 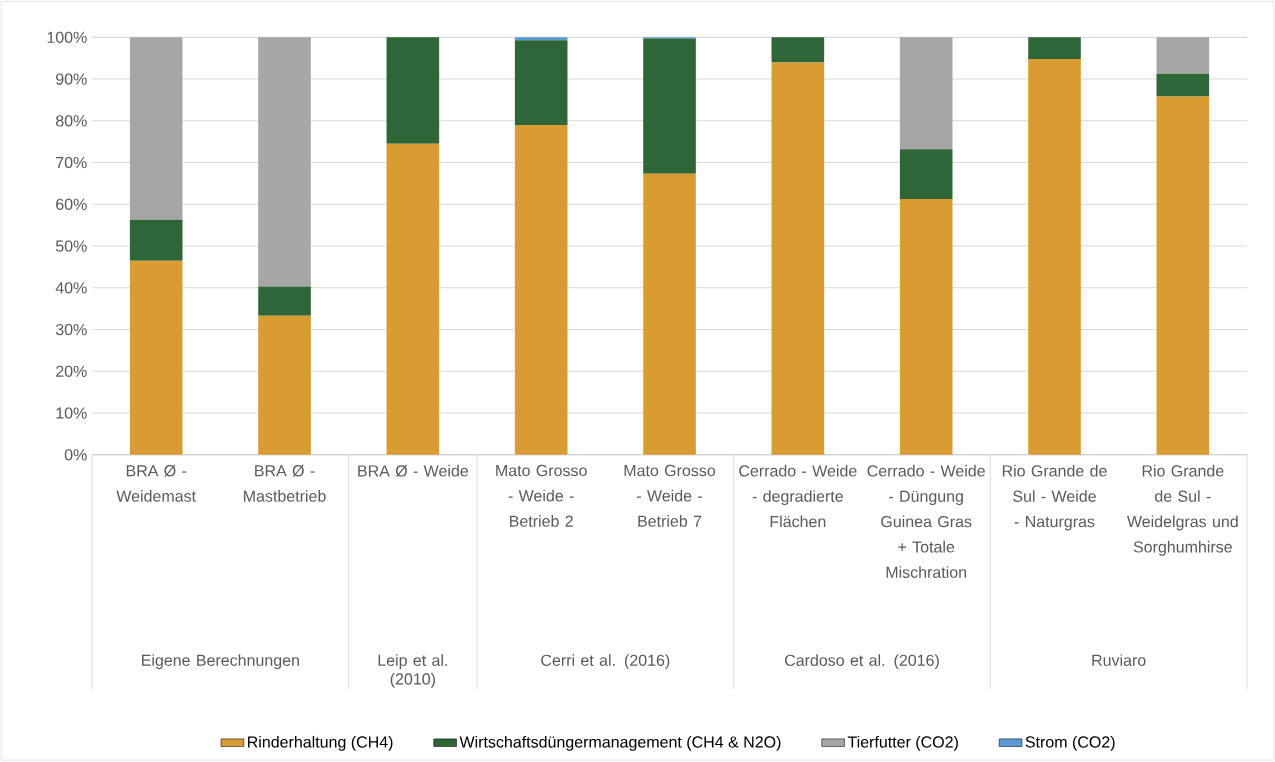 What do you see at coordinates (798, 496) in the screenshot?
I see `x-tick-label: Cerrado - Weide - degradierte Flächen` at bounding box center [798, 496].